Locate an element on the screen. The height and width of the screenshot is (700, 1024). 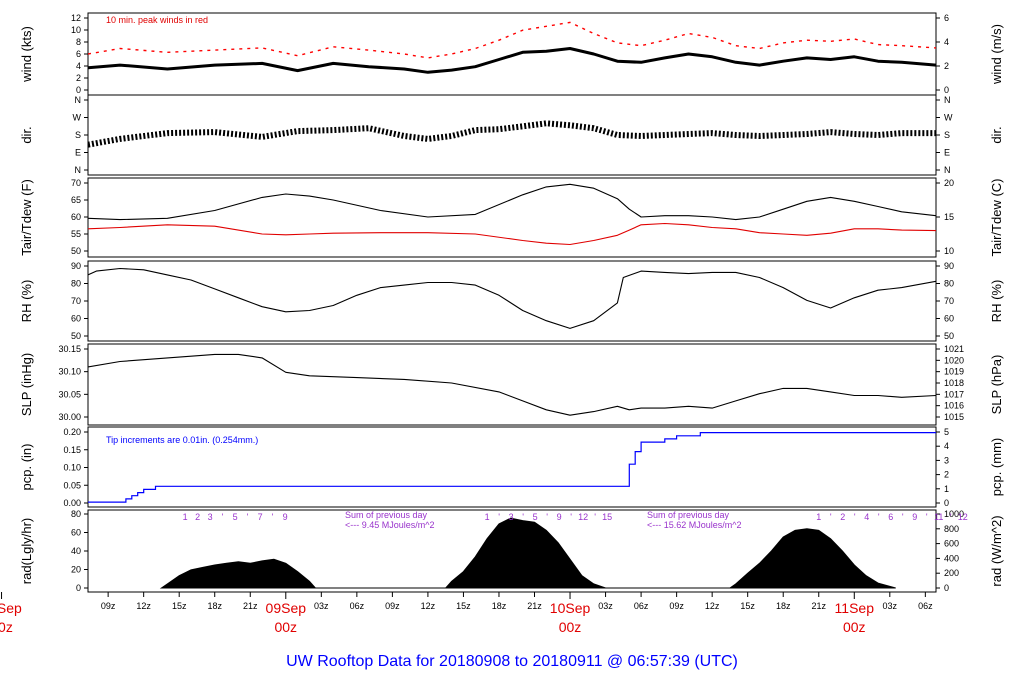
rh-right-tick-label: 70 is located at coordinates (949, 301).